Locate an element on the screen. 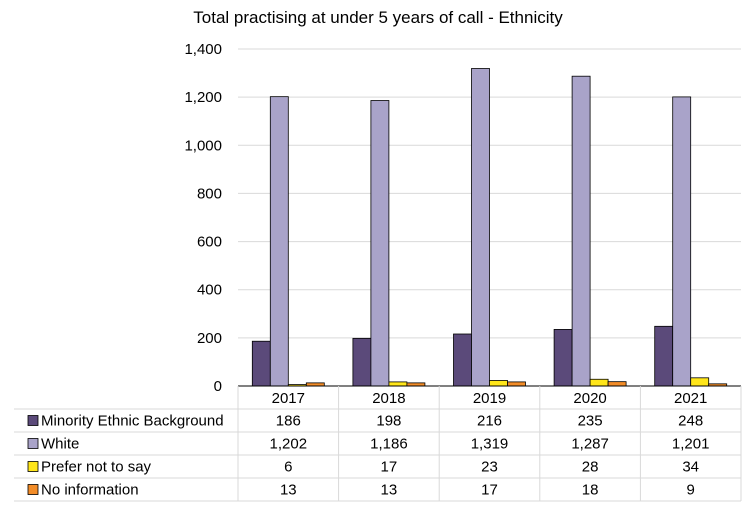 This screenshot has width=756, height=505. legend-label: Prefer not to say is located at coordinates (96, 467).